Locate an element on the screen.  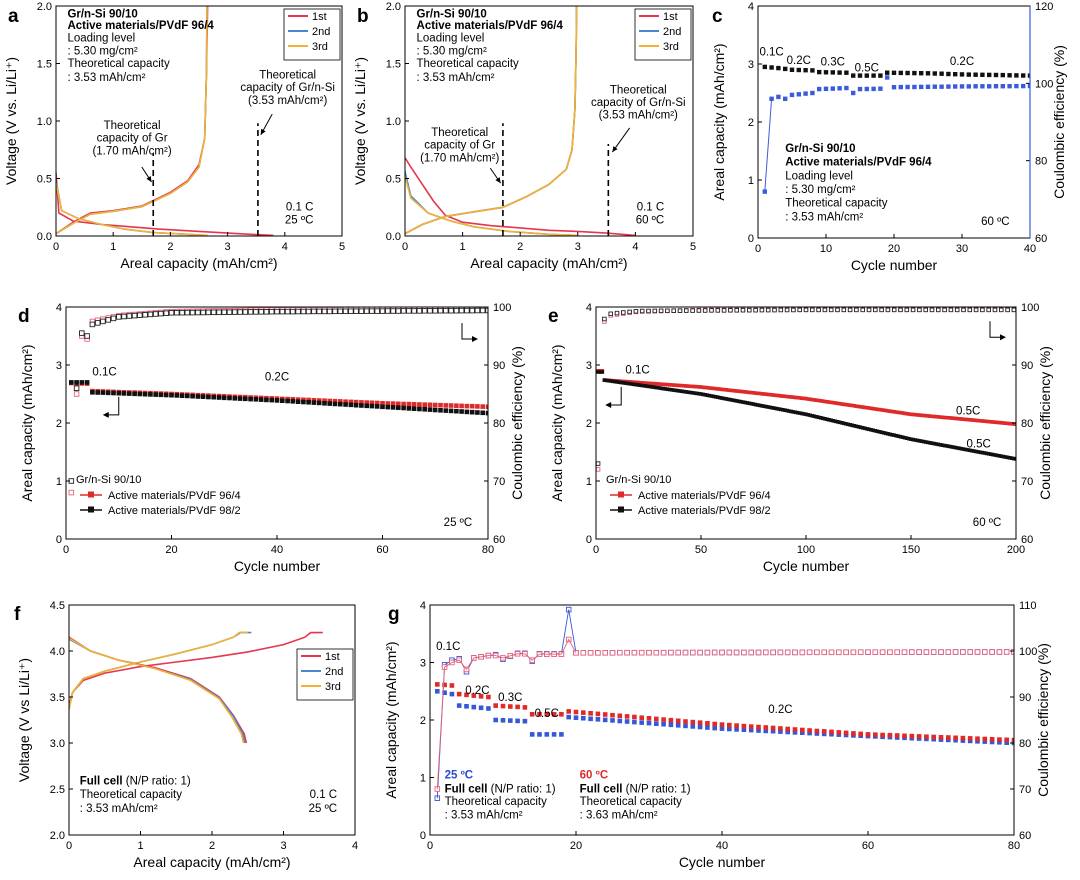
annotation: : 5.30 mg/cm² is located at coordinates (102, 51).